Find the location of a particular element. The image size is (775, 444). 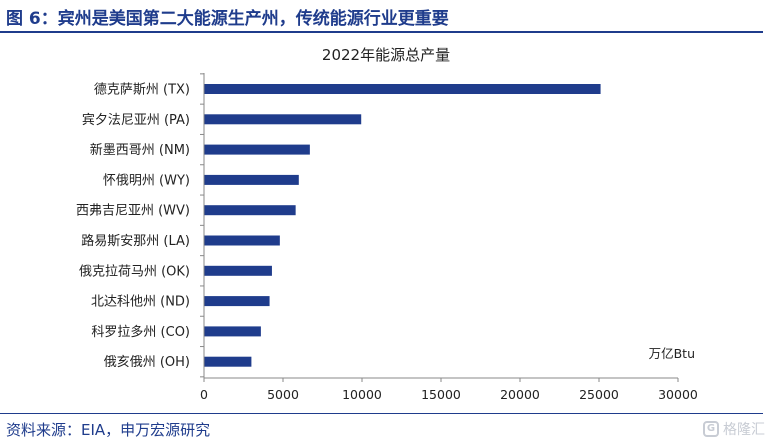

category-label: 北达科他州 (ND) is located at coordinates (140, 302).